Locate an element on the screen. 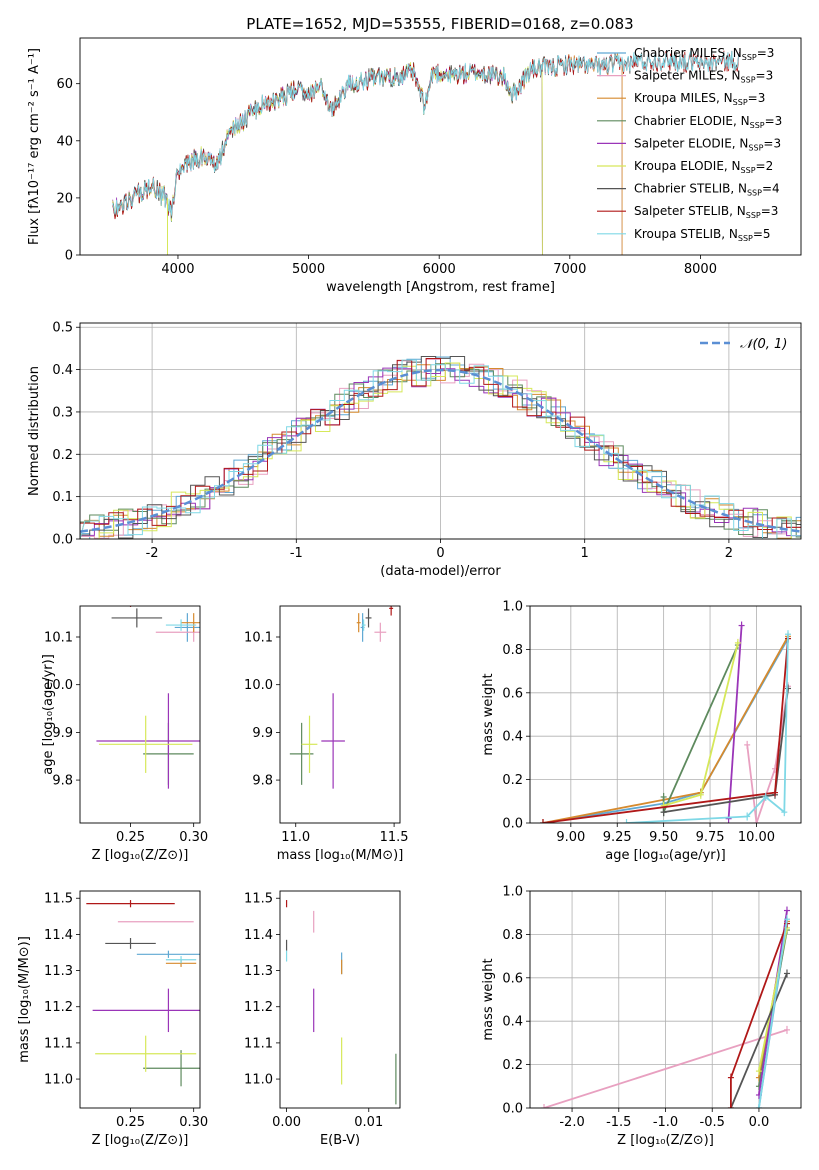  legend-entry: Chabrier STELIB, NSSP=4 is located at coordinates (707, 190).